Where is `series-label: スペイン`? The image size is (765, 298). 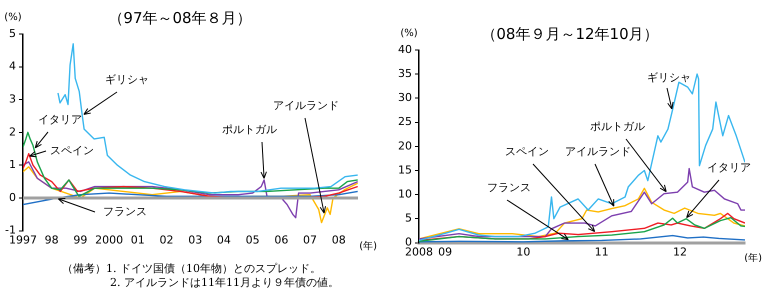
series-label: スペイン is located at coordinates (72, 150).